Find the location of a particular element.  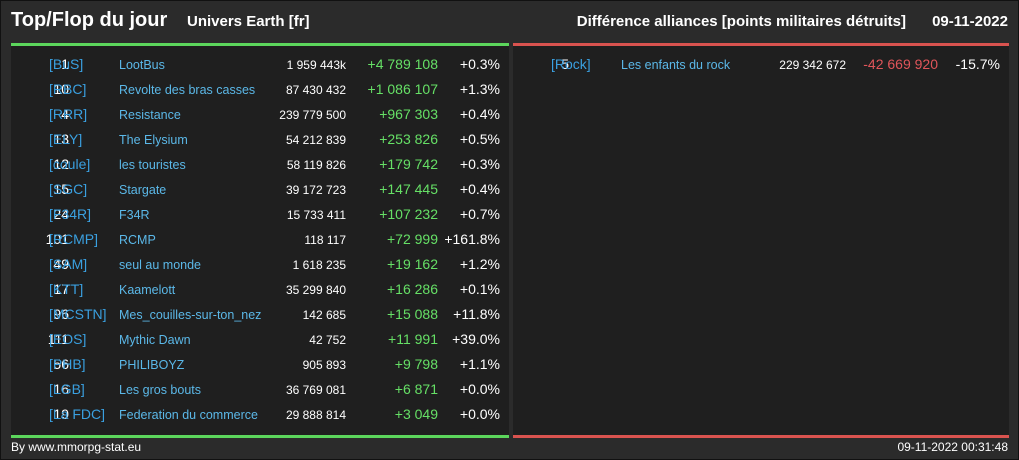

alliance-tag-link: [coule] is located at coordinates (70, 164).